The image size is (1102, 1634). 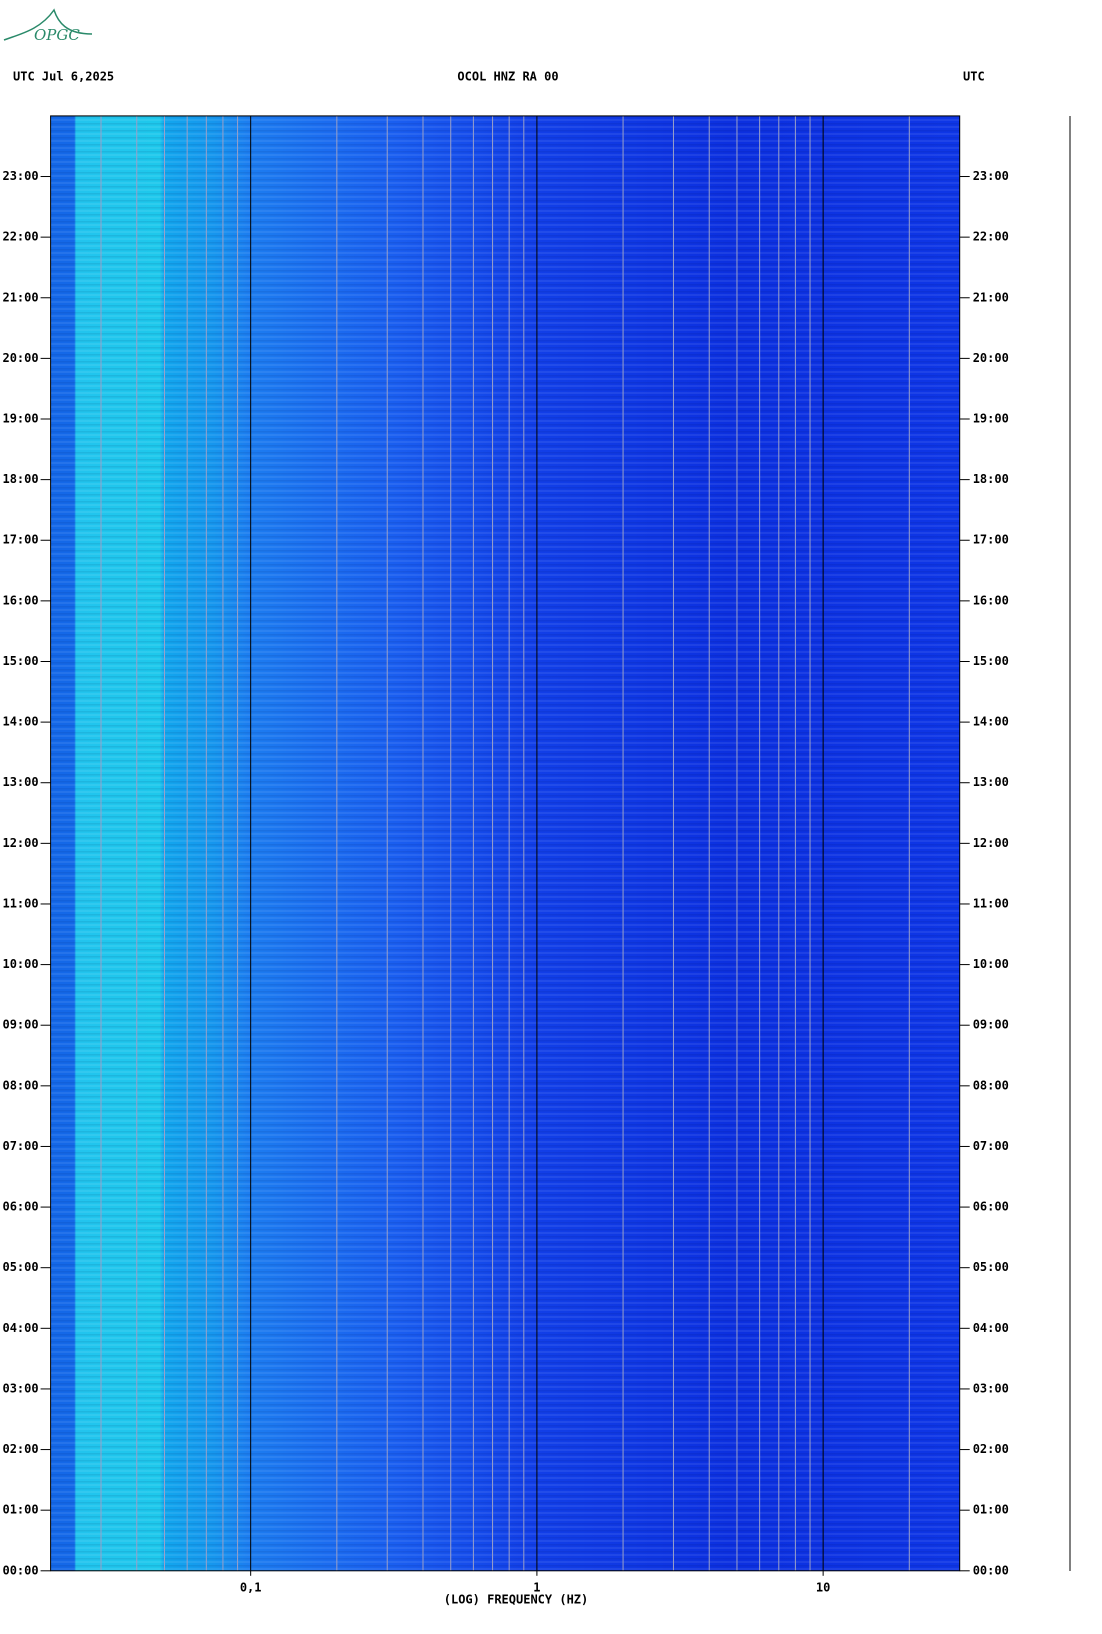 I want to click on x-tick-label: 1, so click(x=536, y=1587).